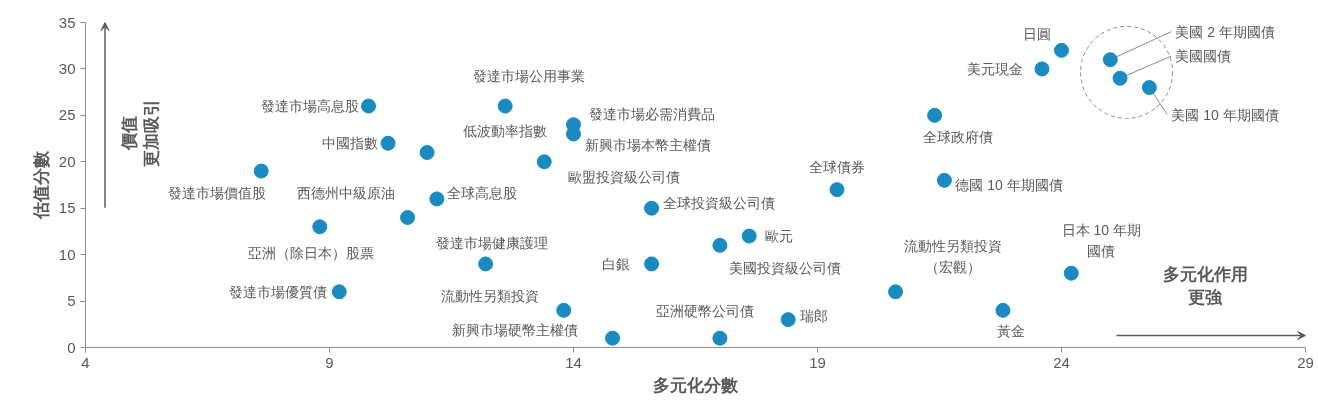 Image resolution: width=1318 pixels, height=408 pixels. Describe the element at coordinates (624, 176) in the screenshot. I see `annotation: 歐盟投資級公司債` at that location.